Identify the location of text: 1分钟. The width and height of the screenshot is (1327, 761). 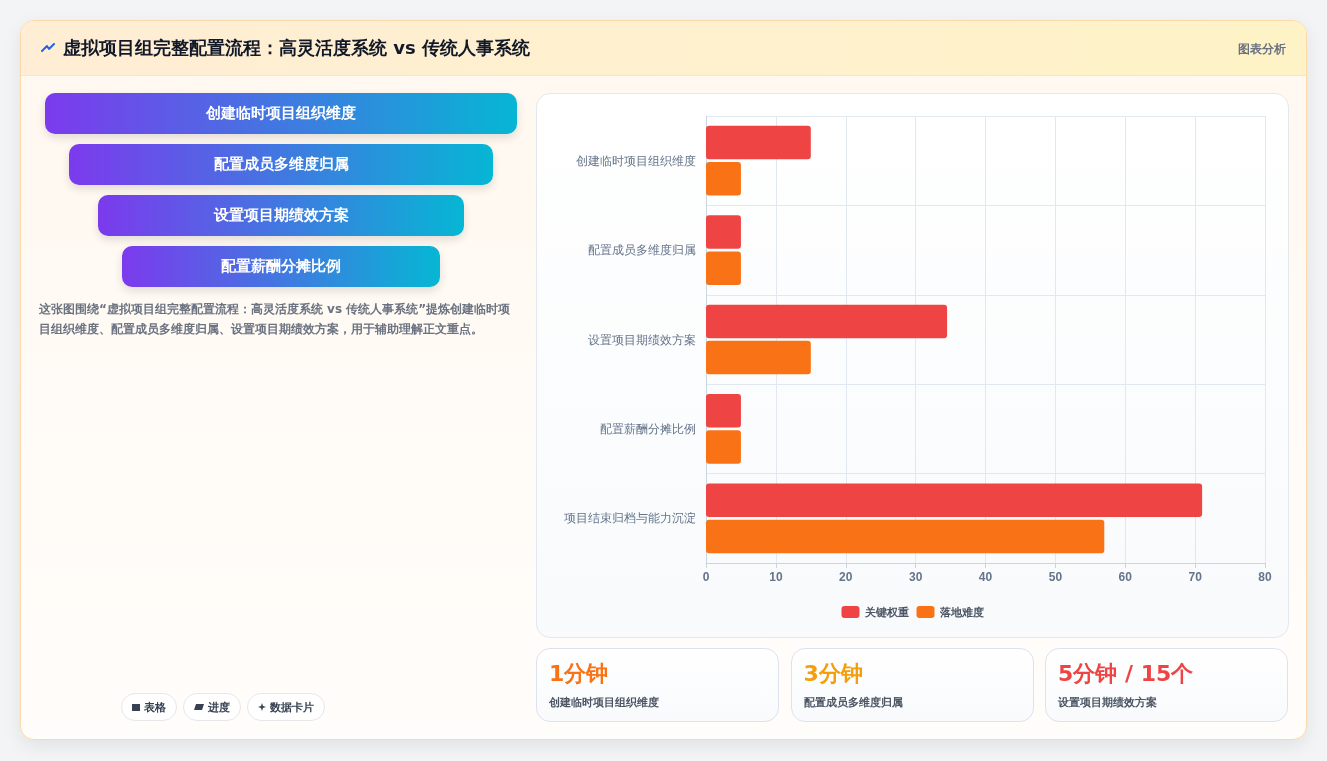
(579, 674).